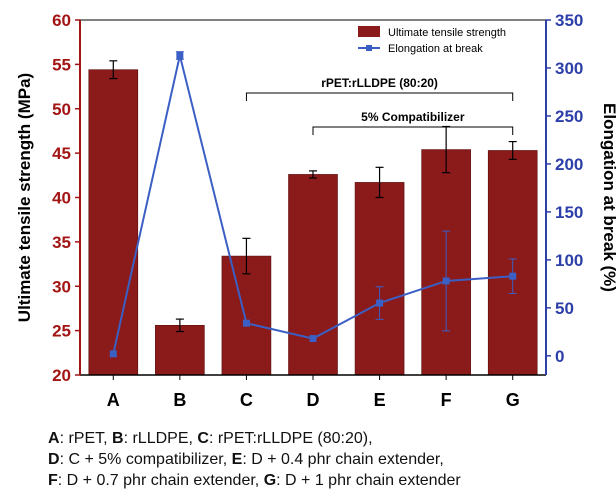 This screenshot has height=494, width=616. What do you see at coordinates (61, 286) in the screenshot?
I see `left-tick-label-30: 30` at bounding box center [61, 286].